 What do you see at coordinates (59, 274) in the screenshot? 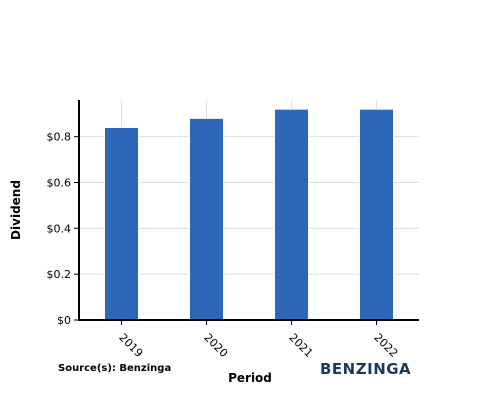
I see `y-tick-label: $0.2` at bounding box center [59, 274].